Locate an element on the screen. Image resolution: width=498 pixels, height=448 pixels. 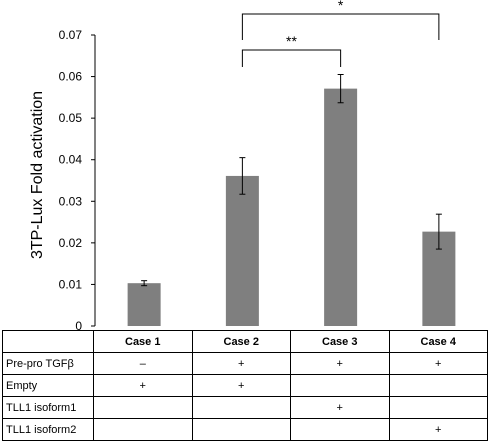
y-tick-label: 0.07 is located at coordinates (71, 35).